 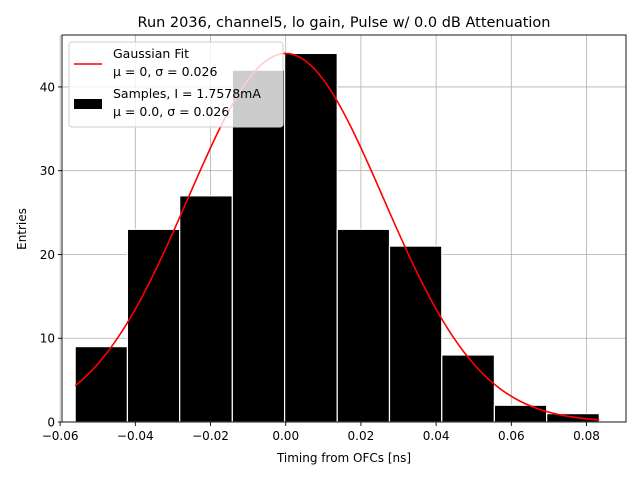 What do you see at coordinates (171, 111) in the screenshot?
I see `legend-samples-sublabel: μ = 0.0, σ = 0.026` at bounding box center [171, 111].